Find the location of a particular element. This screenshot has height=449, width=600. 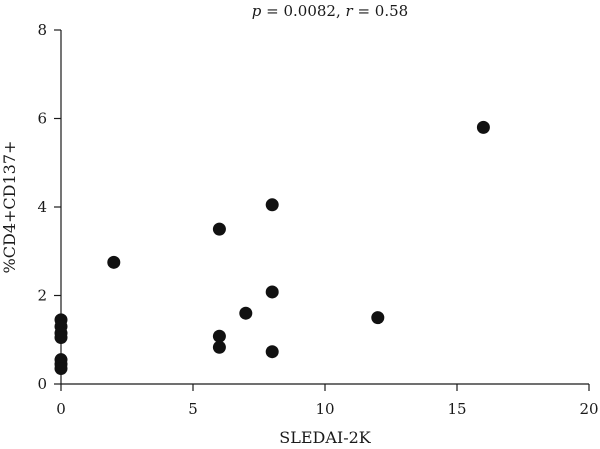

y-tick-label: 8 is located at coordinates (42, 30).